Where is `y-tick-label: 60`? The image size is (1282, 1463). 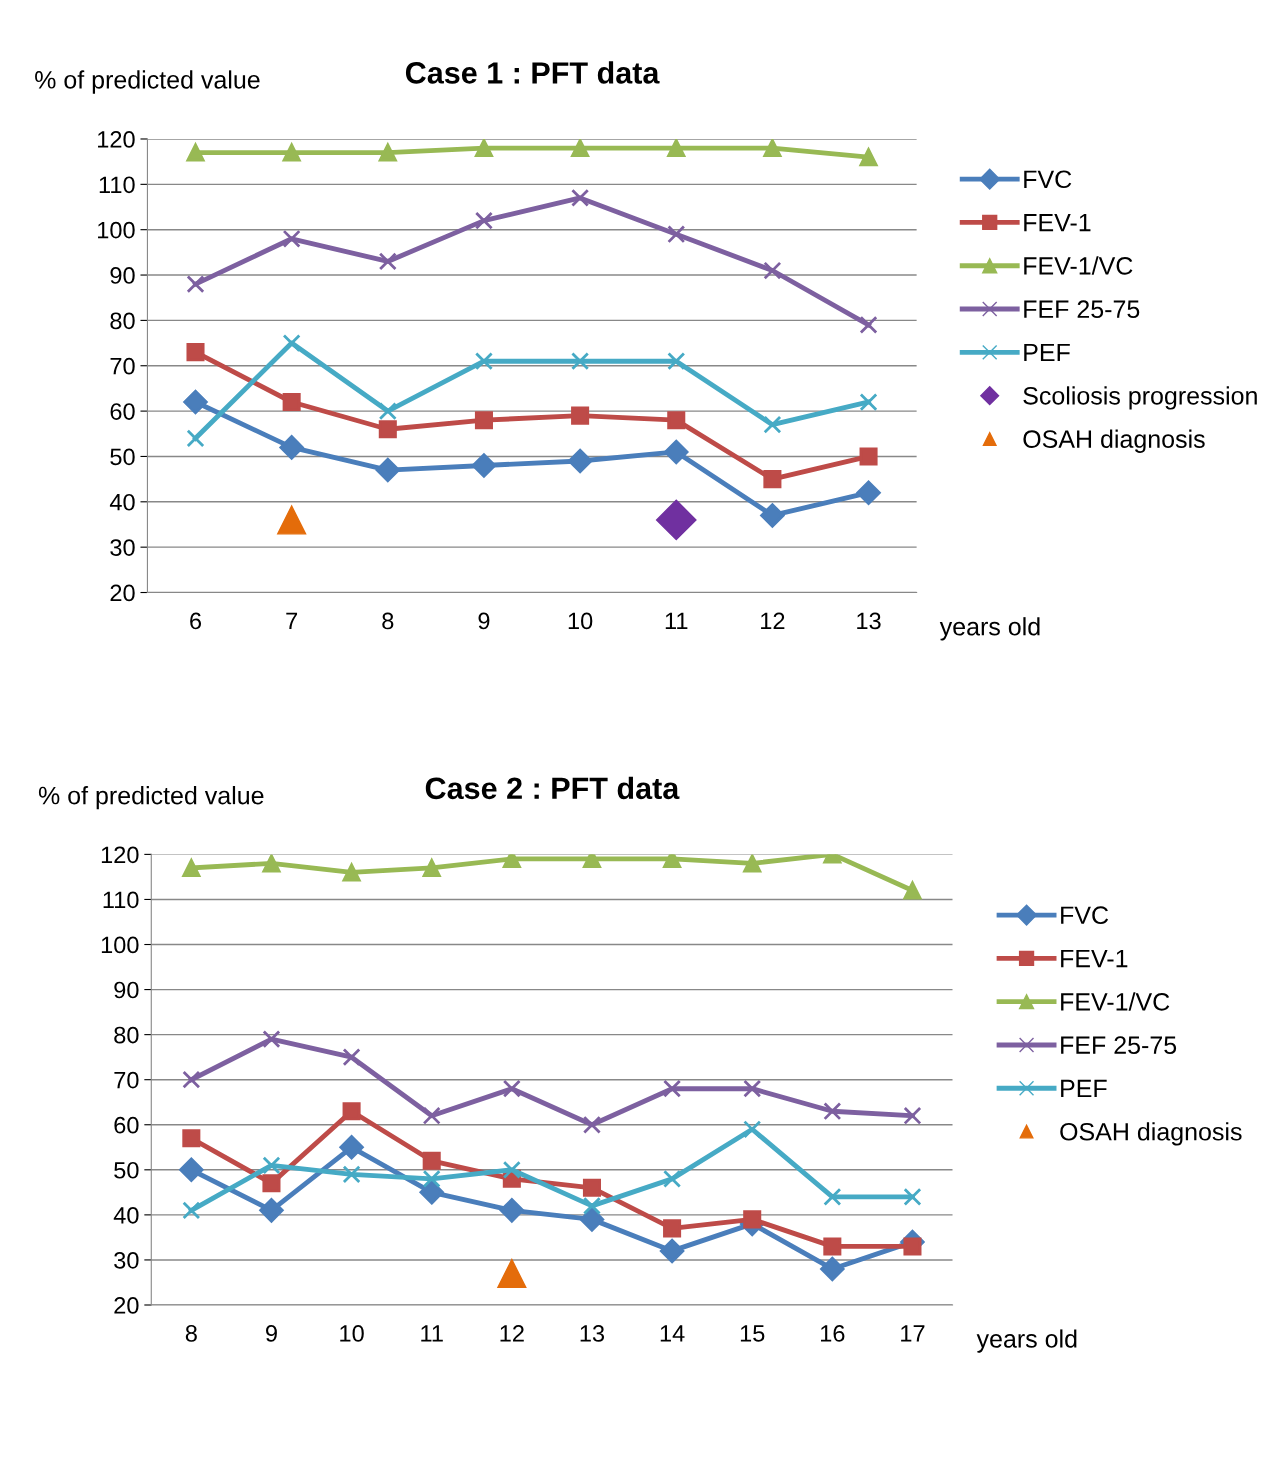
y-tick-label: 60 is located at coordinates (122, 411).